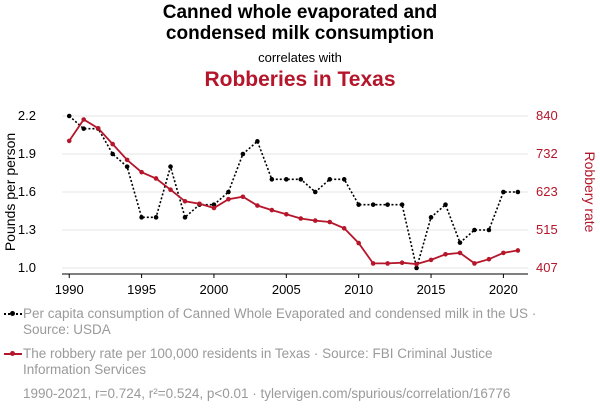 This screenshot has height=414, width=600. Describe the element at coordinates (547, 115) in the screenshot. I see `y-right-tick-label: 840` at that location.